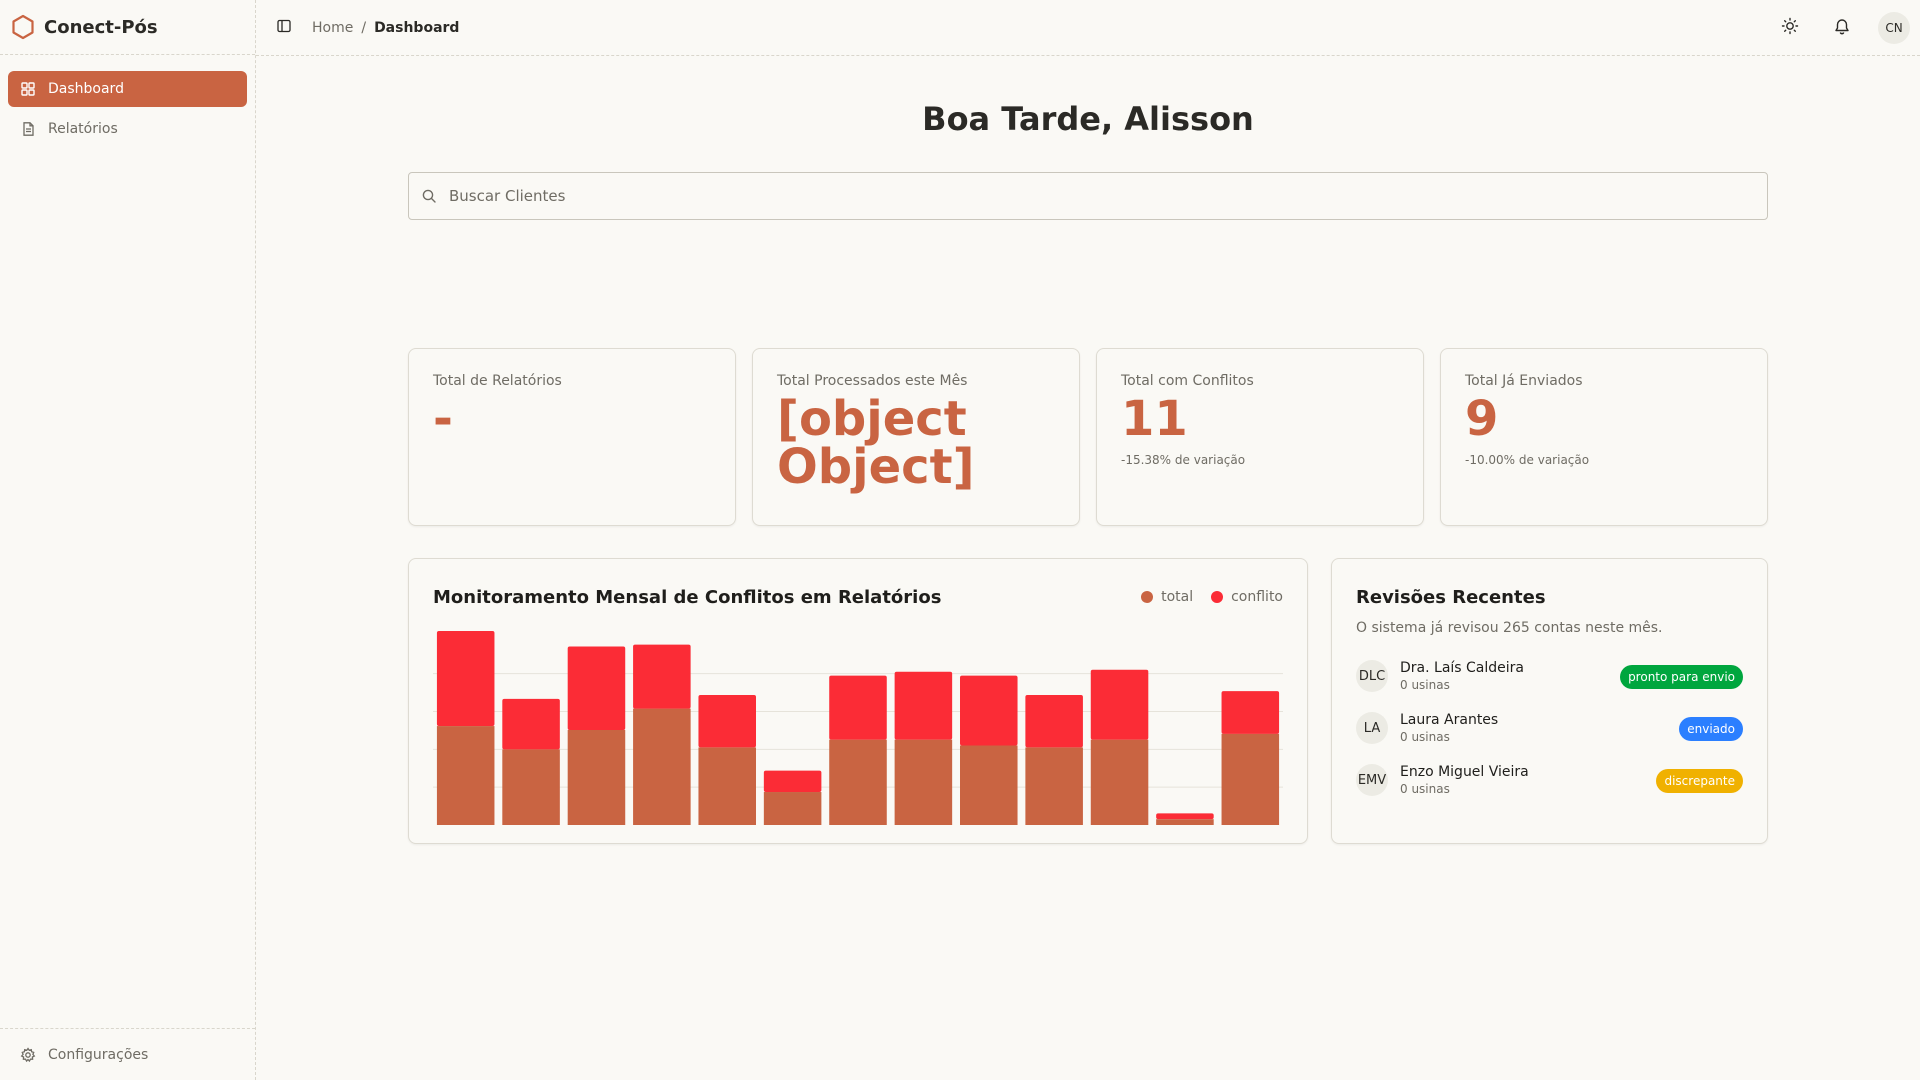 The image size is (1920, 1080). What do you see at coordinates (1449, 720) in the screenshot?
I see `reviewer-name: Laura Arantes` at bounding box center [1449, 720].